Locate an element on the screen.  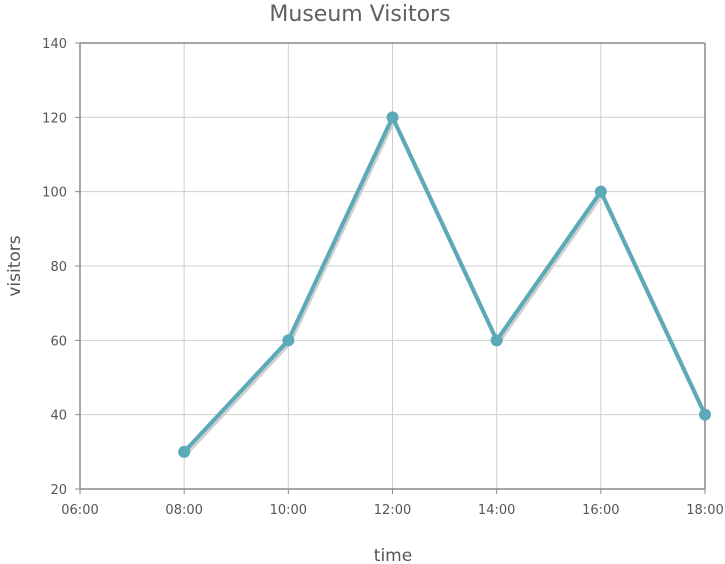
y-tick-label: 20 is located at coordinates (58, 490).